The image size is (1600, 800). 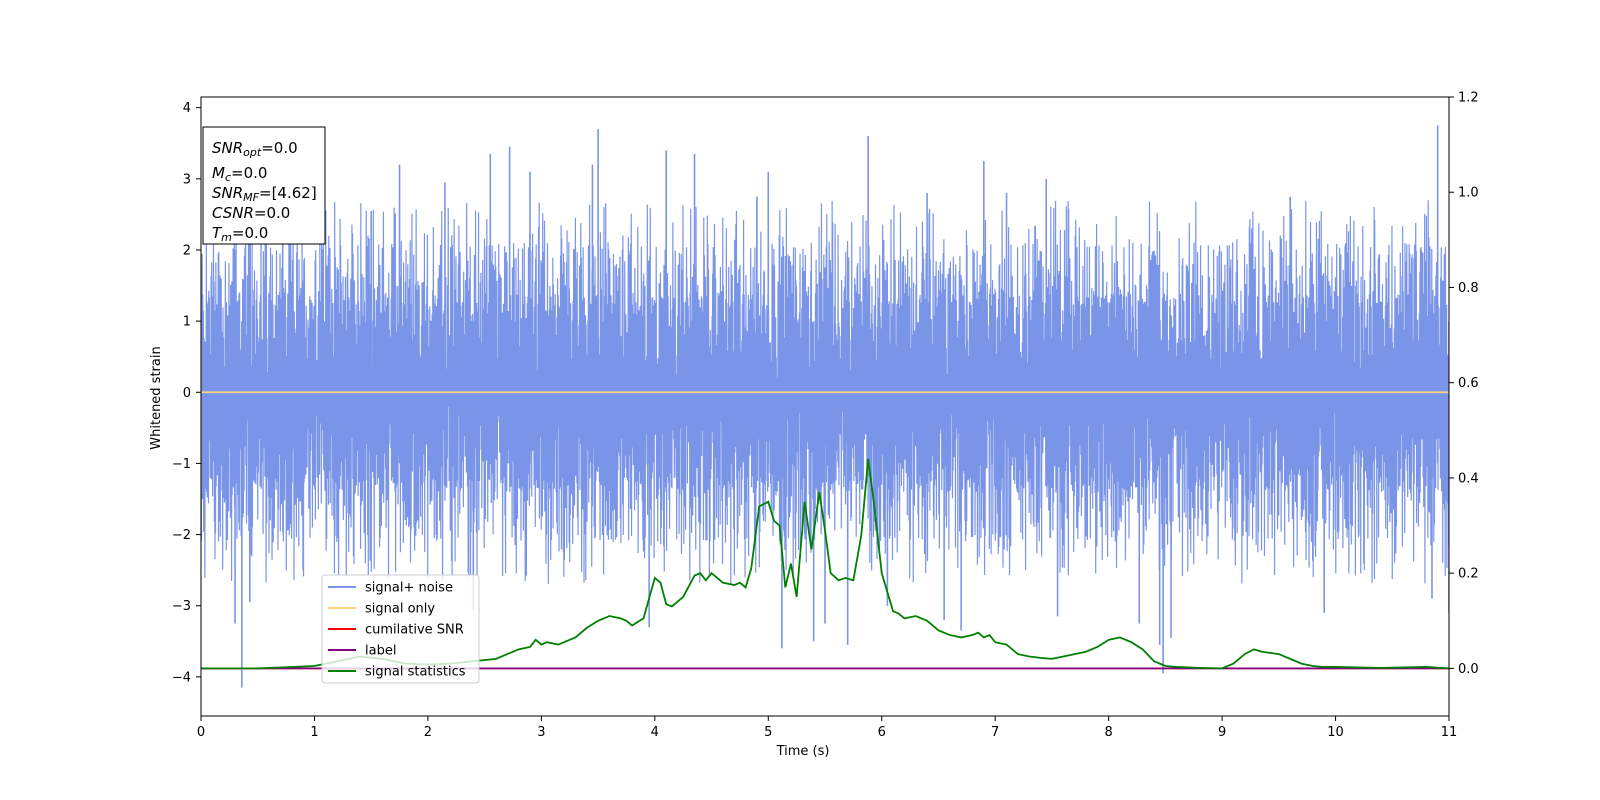 What do you see at coordinates (1468, 574) in the screenshot?
I see `y2-tick-label: 0.2` at bounding box center [1468, 574].